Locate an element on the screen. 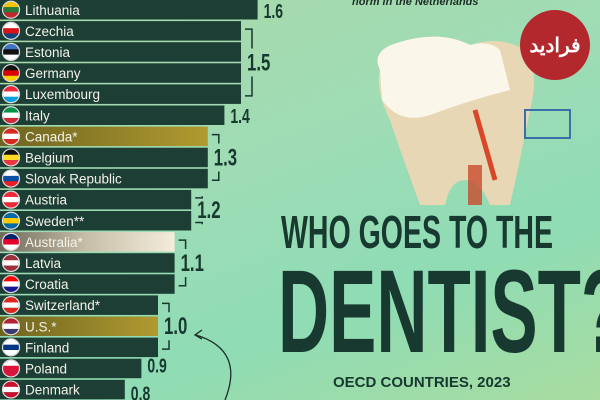 Image resolution: width=600 pixels, height=400 pixels. arrow-icon is located at coordinates (212, 364).